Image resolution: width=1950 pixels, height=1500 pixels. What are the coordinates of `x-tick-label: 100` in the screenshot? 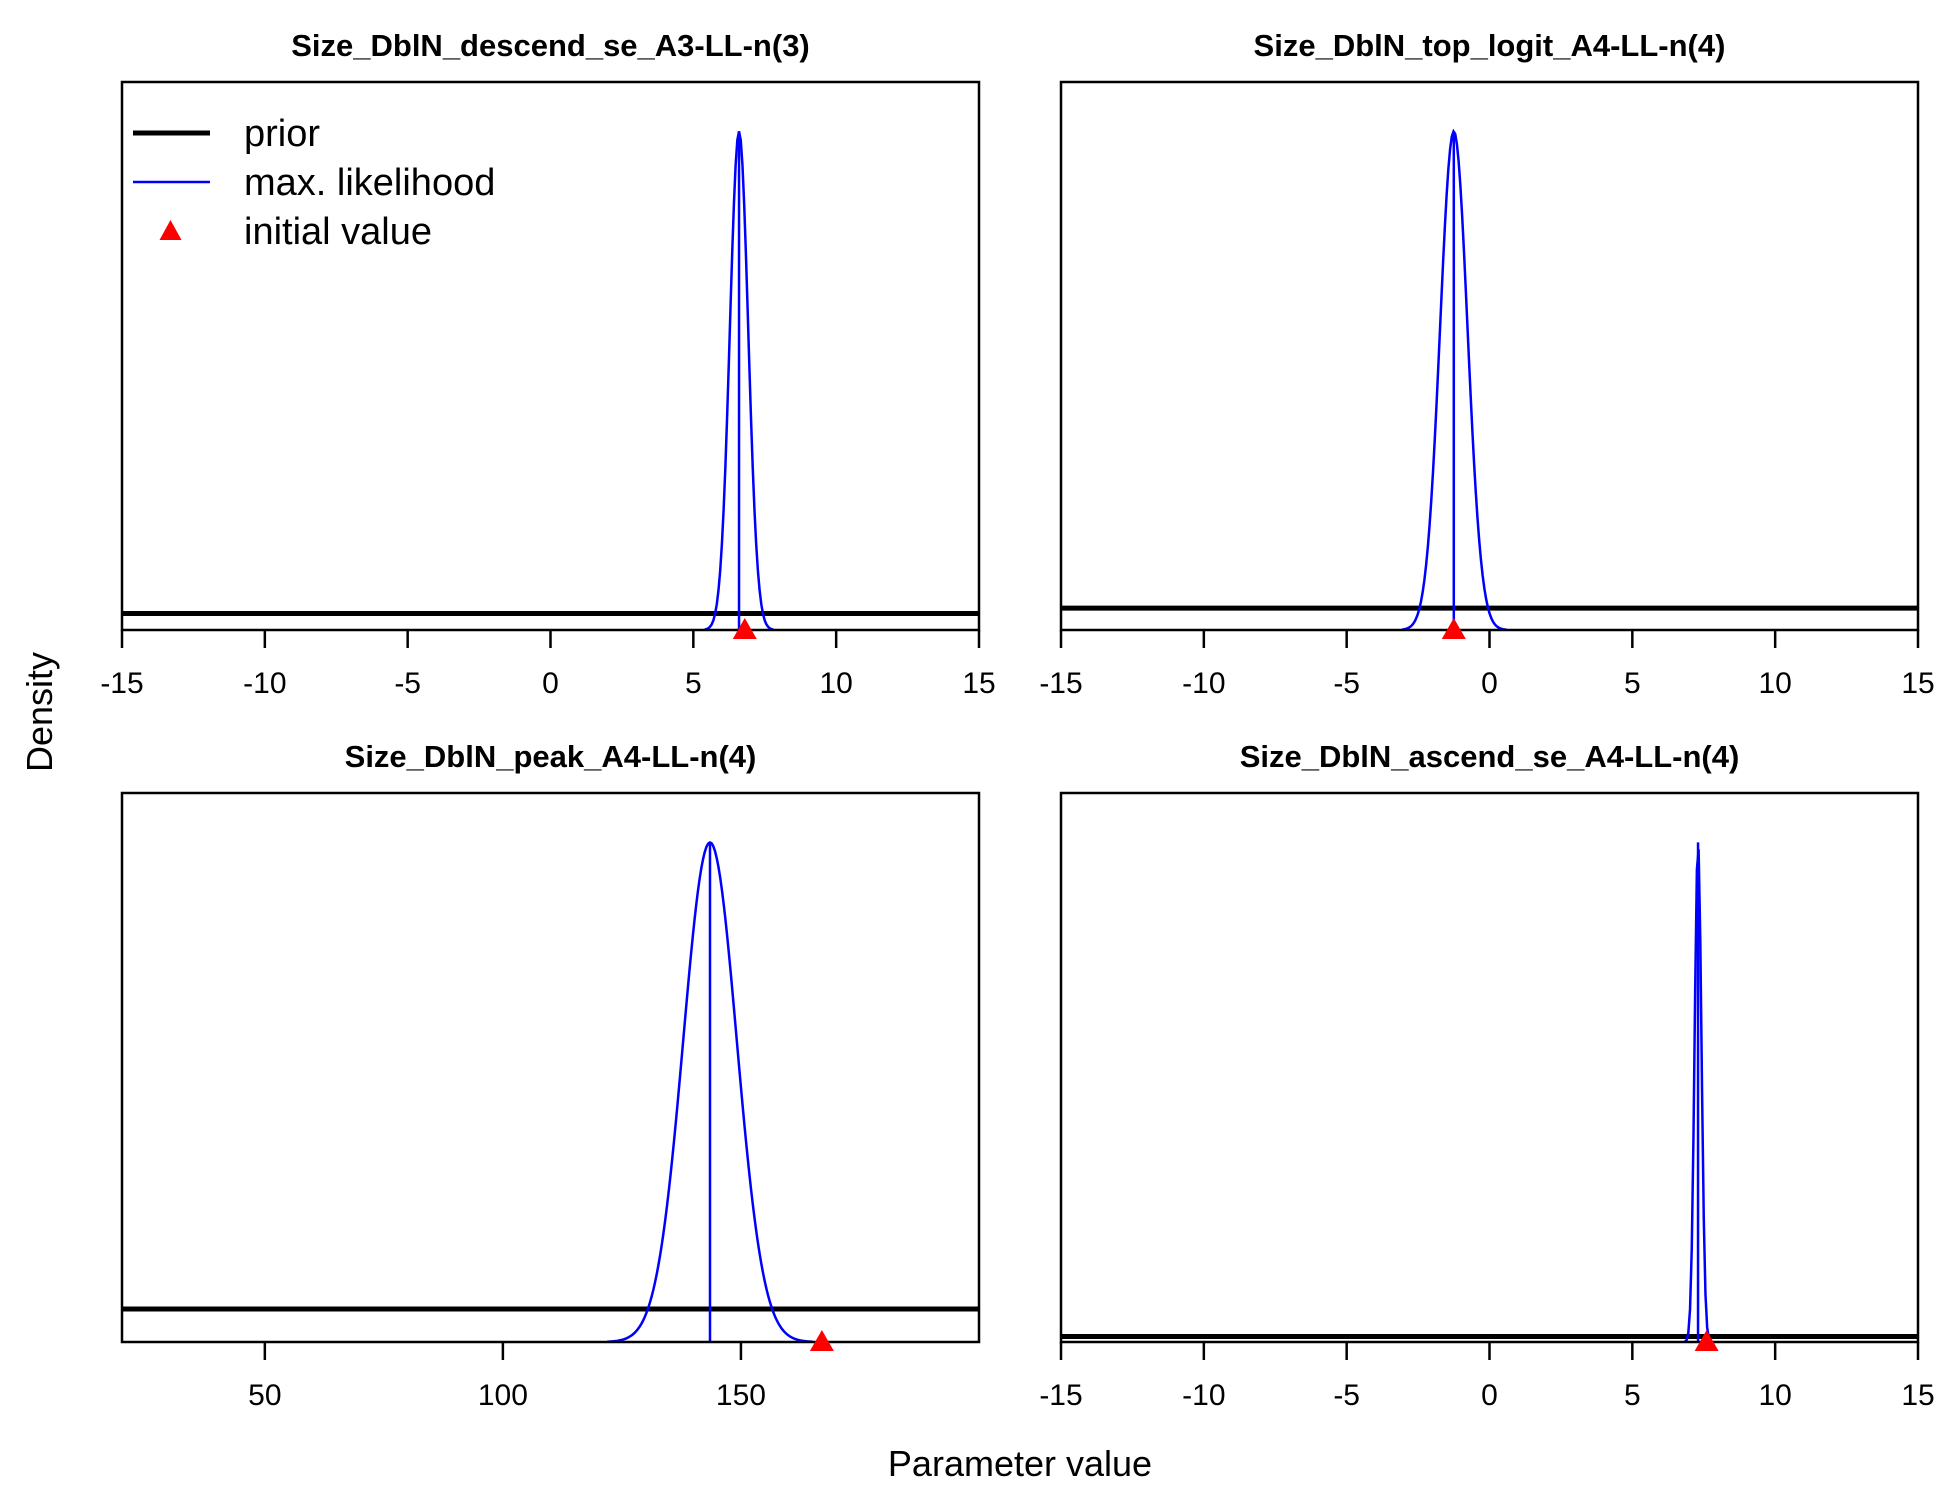 It's located at (503, 1395).